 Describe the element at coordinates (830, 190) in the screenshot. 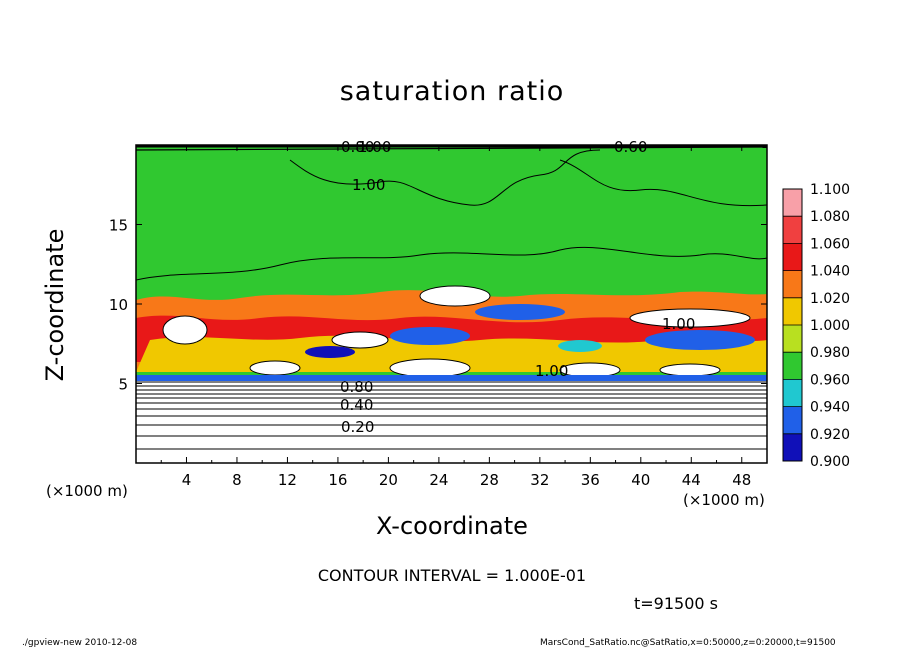

I see `colorbar-label: 1.100` at that location.